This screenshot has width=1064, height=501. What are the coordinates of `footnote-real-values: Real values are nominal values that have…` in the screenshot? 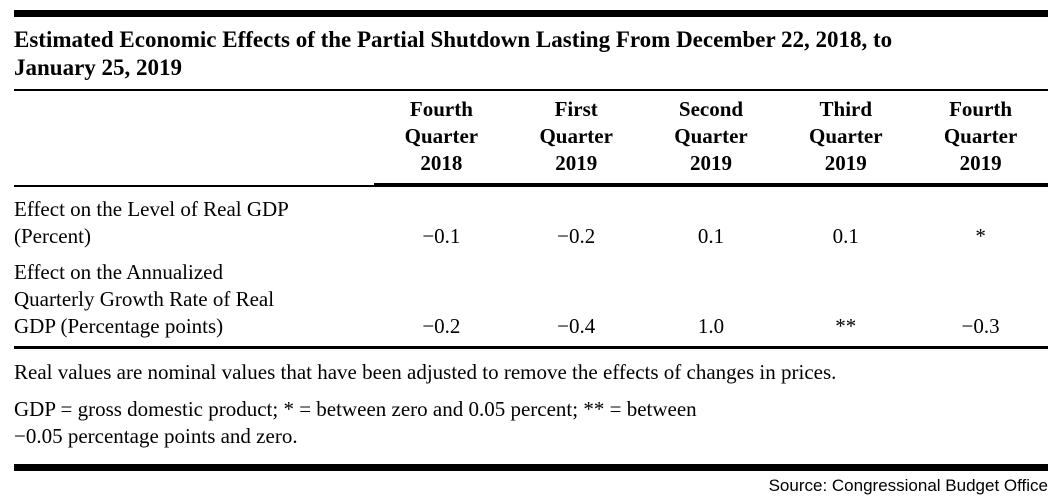 It's located at (425, 372).